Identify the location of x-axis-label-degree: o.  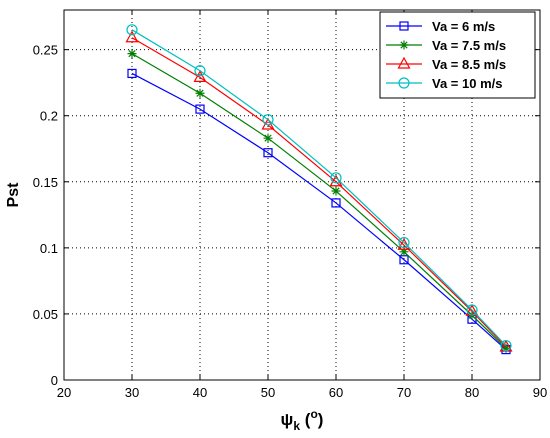
(313, 414).